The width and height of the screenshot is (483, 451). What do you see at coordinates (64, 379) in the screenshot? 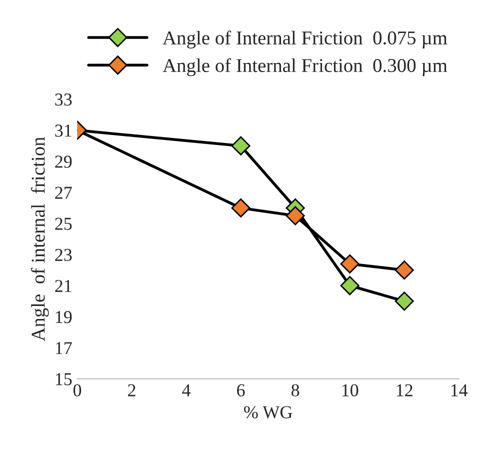
I see `y-tick-label: 15` at bounding box center [64, 379].